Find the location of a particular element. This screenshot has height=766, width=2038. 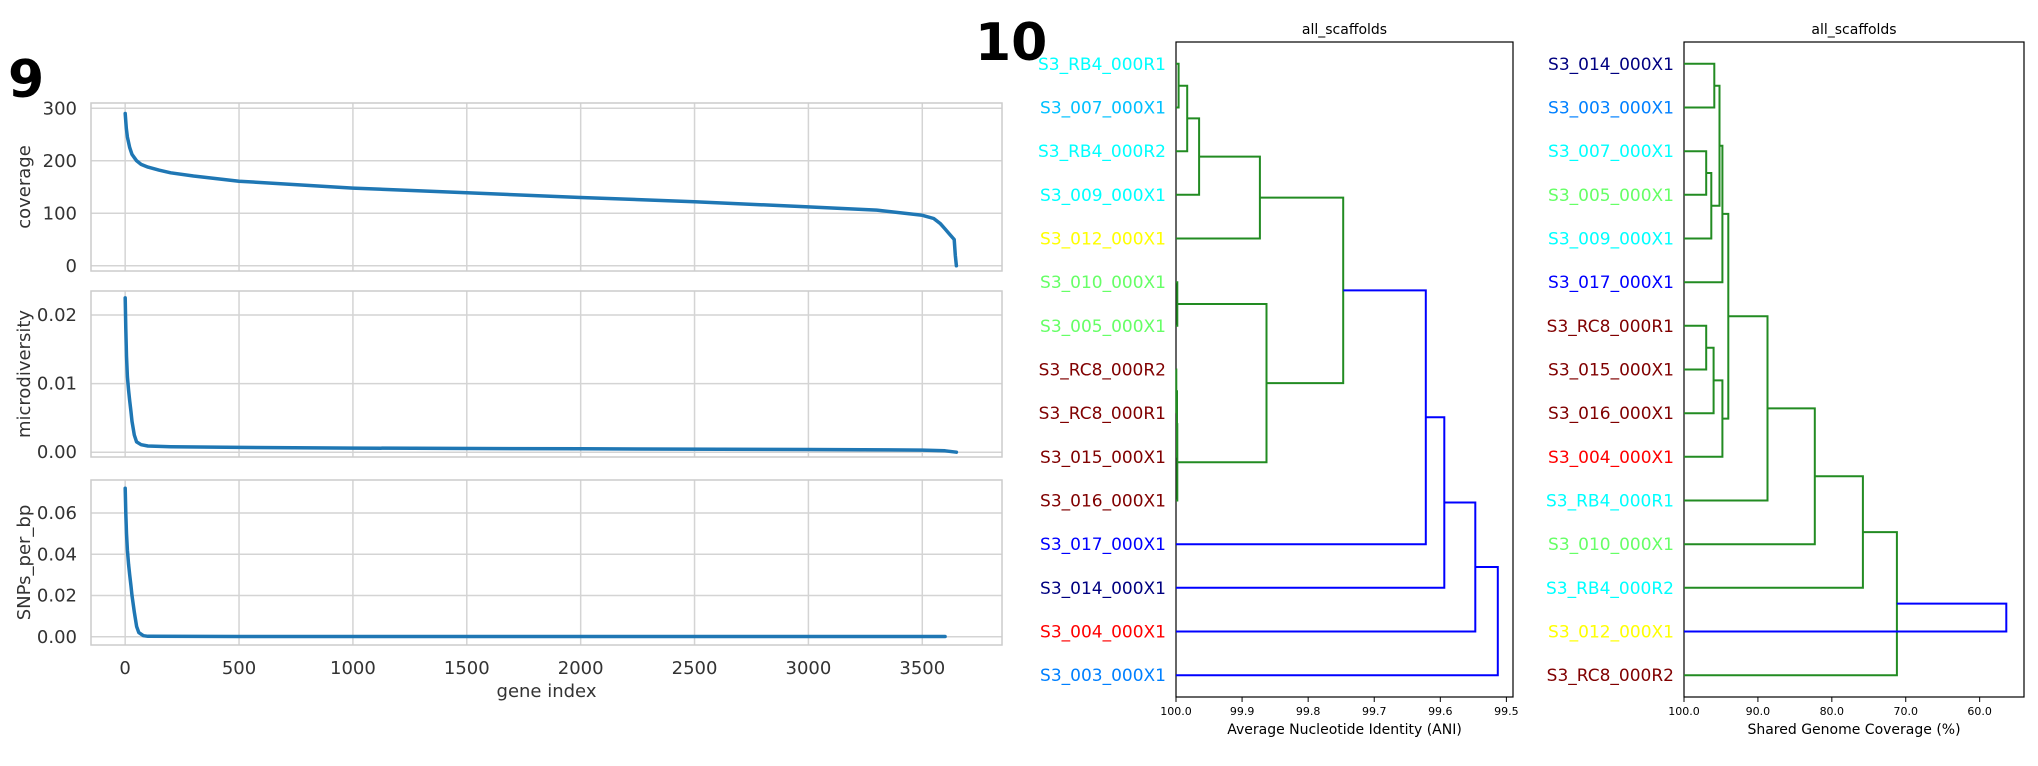

y-tick-label: 0.04 is located at coordinates (57, 554).